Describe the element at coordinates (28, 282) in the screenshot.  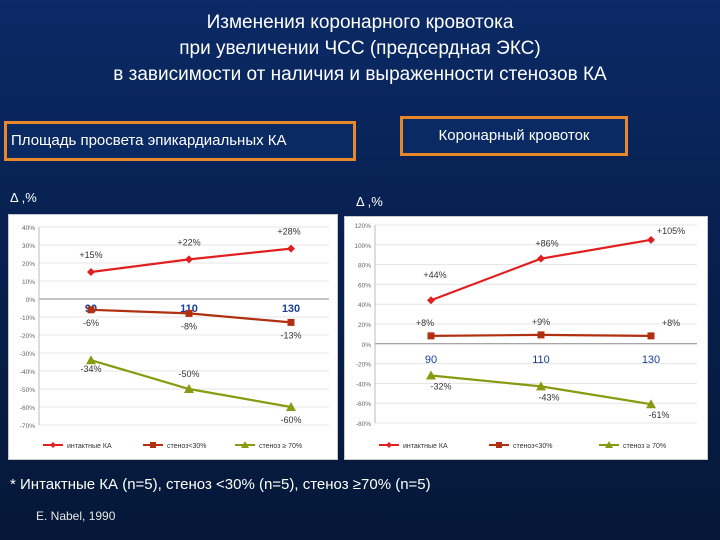
I see `y-tick-label: 10%` at that location.